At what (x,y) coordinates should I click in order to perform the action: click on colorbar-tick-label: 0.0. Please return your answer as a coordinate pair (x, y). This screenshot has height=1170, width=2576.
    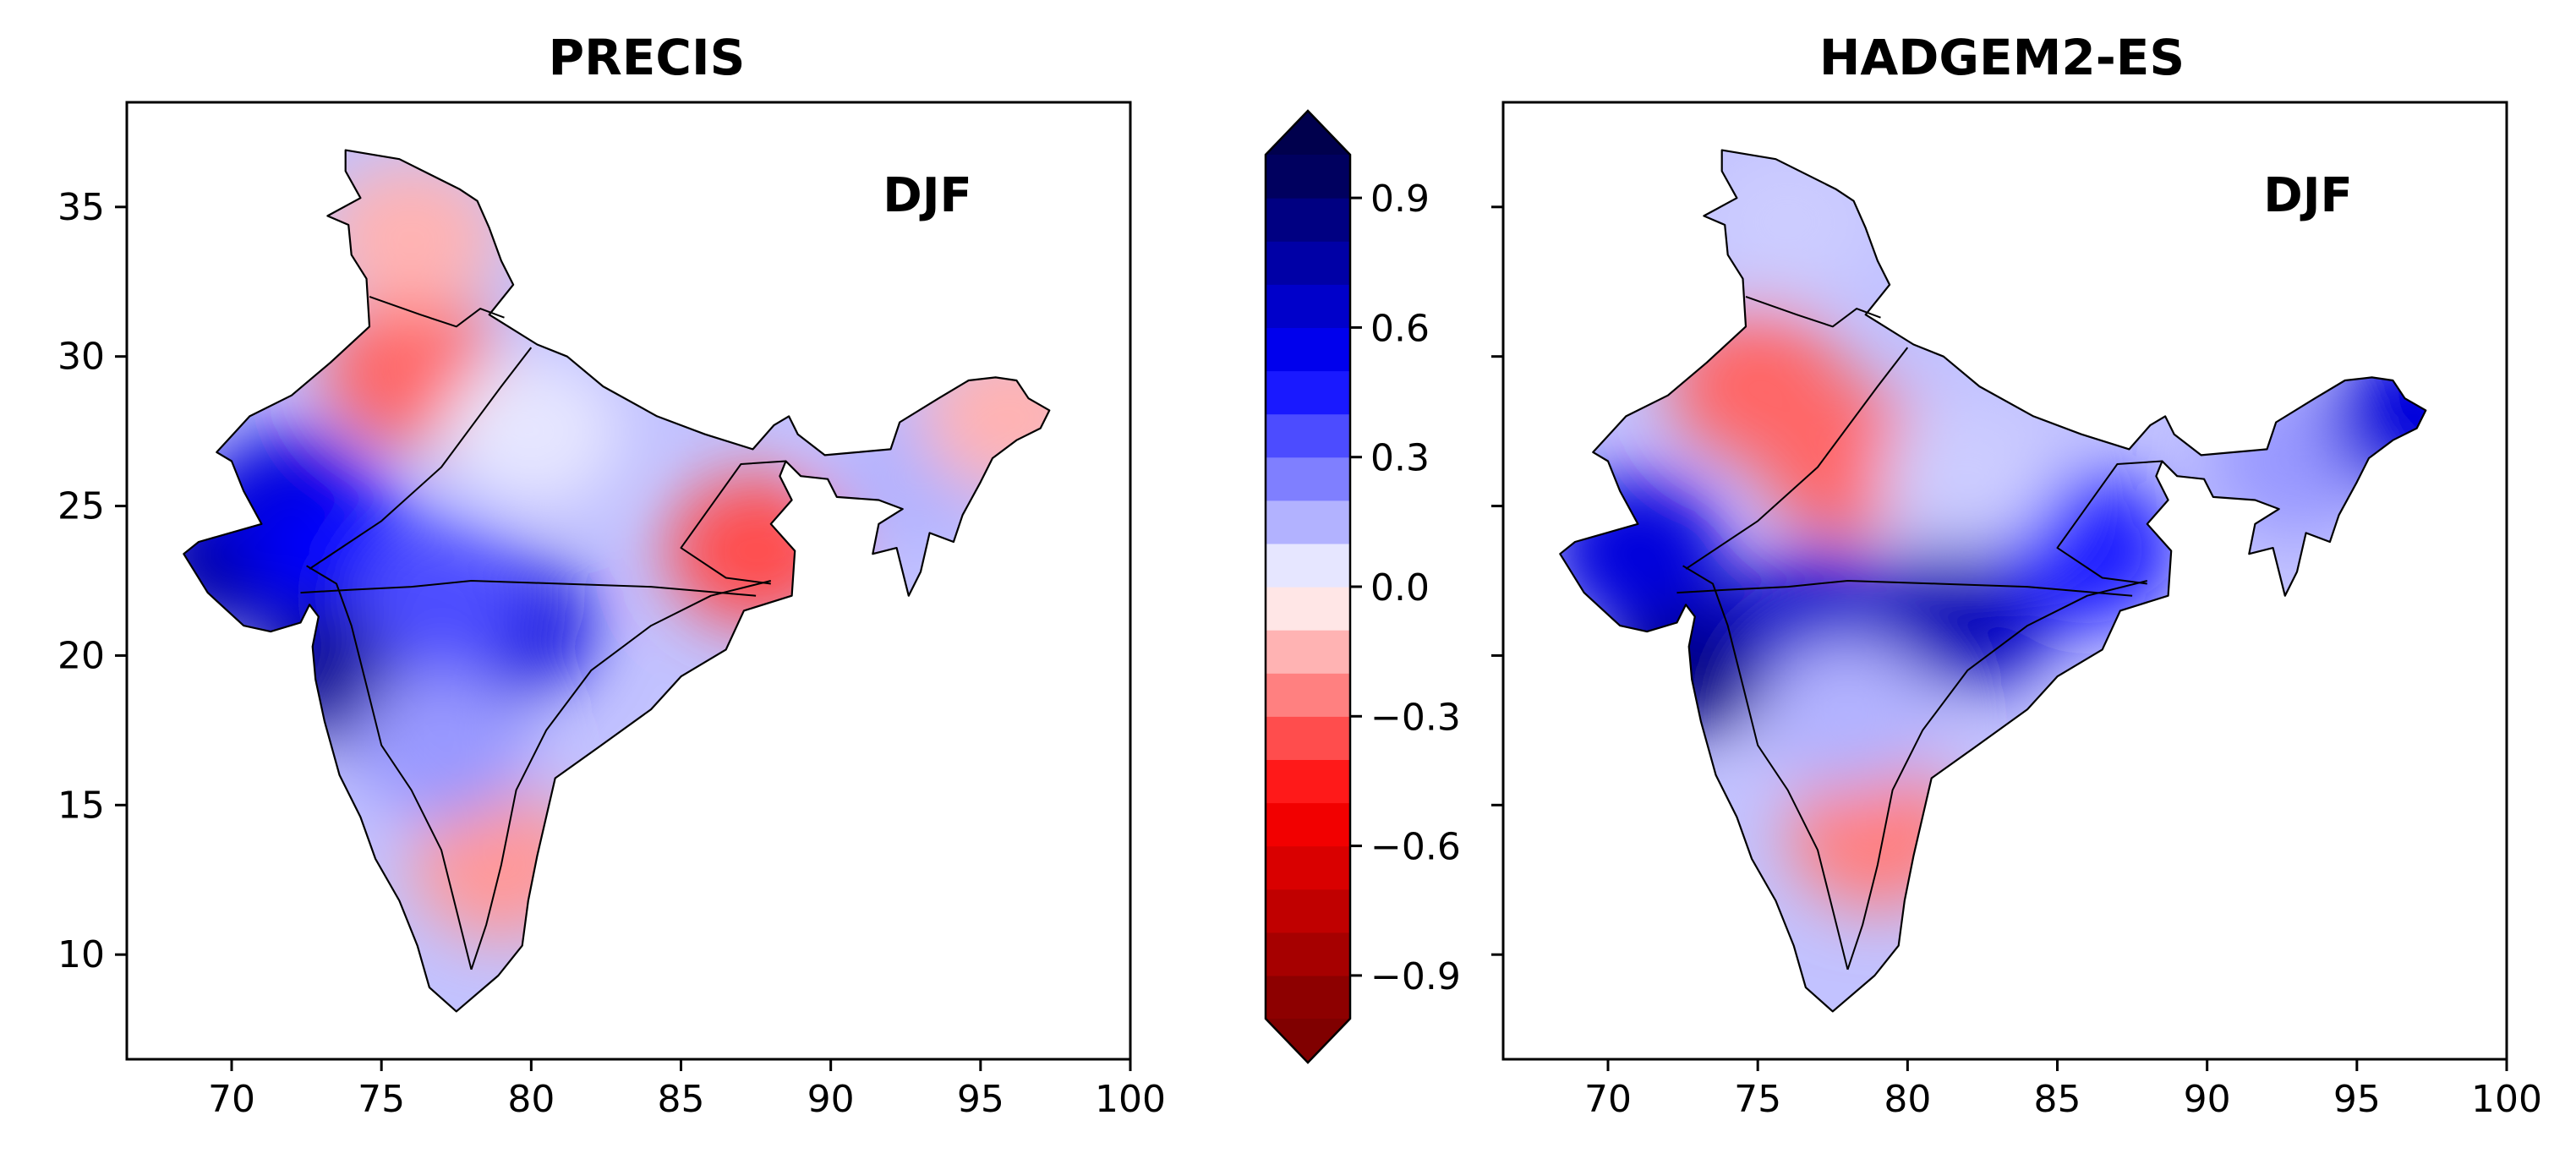
    Looking at the image, I should click on (1400, 588).